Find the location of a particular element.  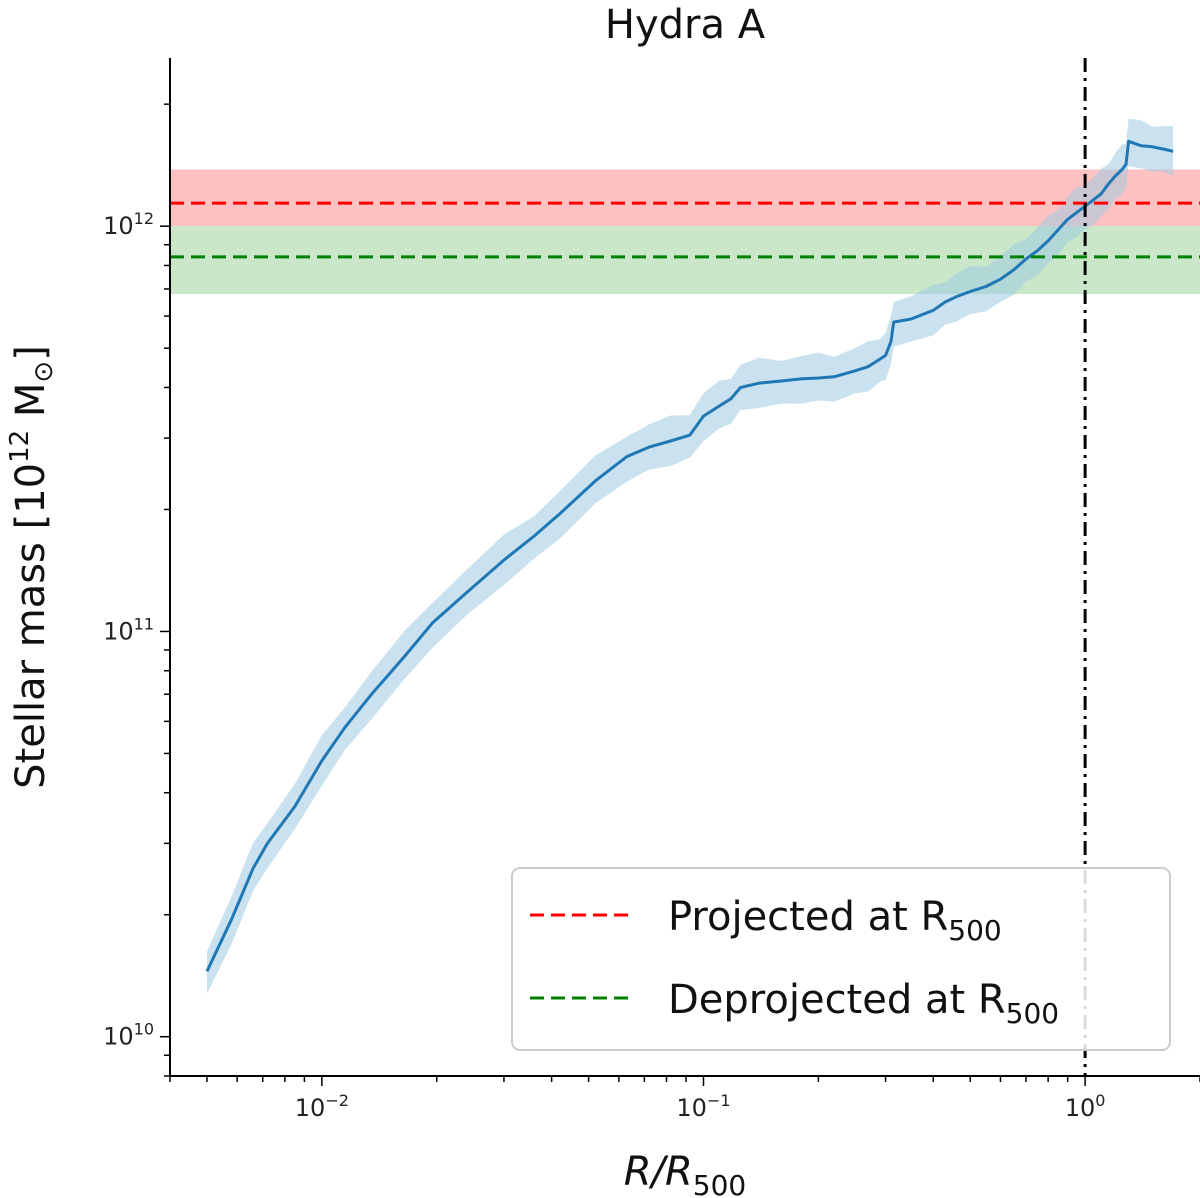

y-tick-label: 1010 is located at coordinates (128, 1035).